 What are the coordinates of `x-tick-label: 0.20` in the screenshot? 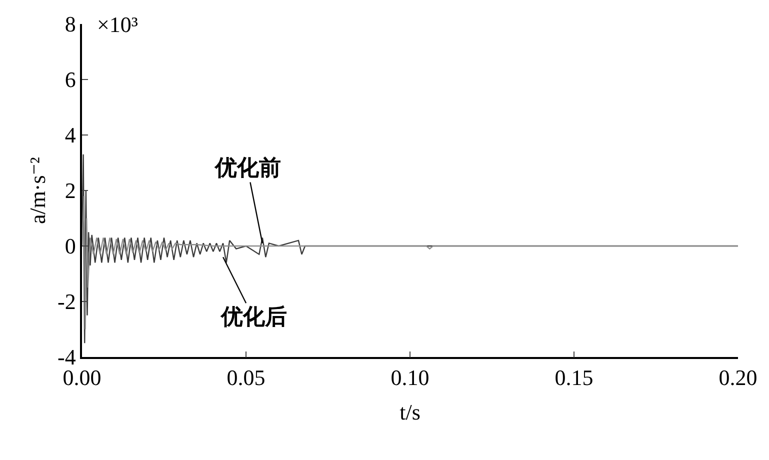 It's located at (738, 377).